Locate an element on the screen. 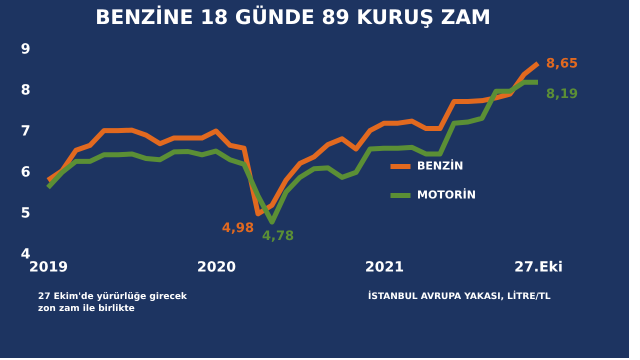  y-tick-label: 7 is located at coordinates (25, 132).